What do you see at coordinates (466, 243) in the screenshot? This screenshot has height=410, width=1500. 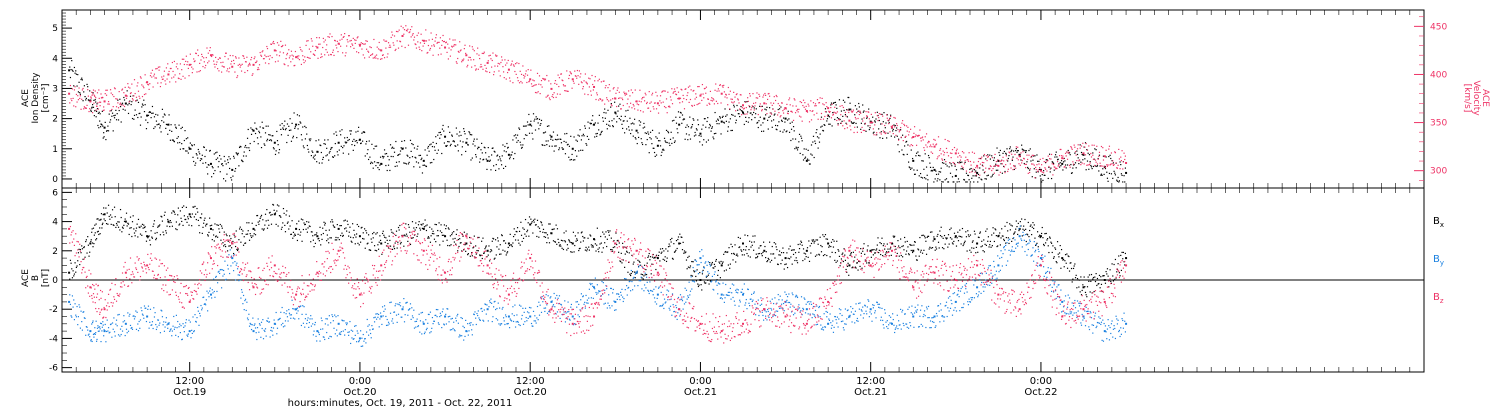 I see `bx-point` at bounding box center [466, 243].